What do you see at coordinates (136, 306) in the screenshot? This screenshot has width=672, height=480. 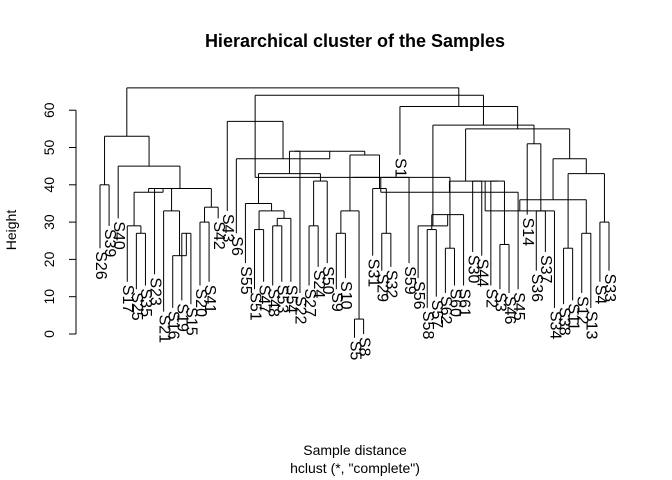 I see `leaf-label-s25: S25` at bounding box center [136, 306].